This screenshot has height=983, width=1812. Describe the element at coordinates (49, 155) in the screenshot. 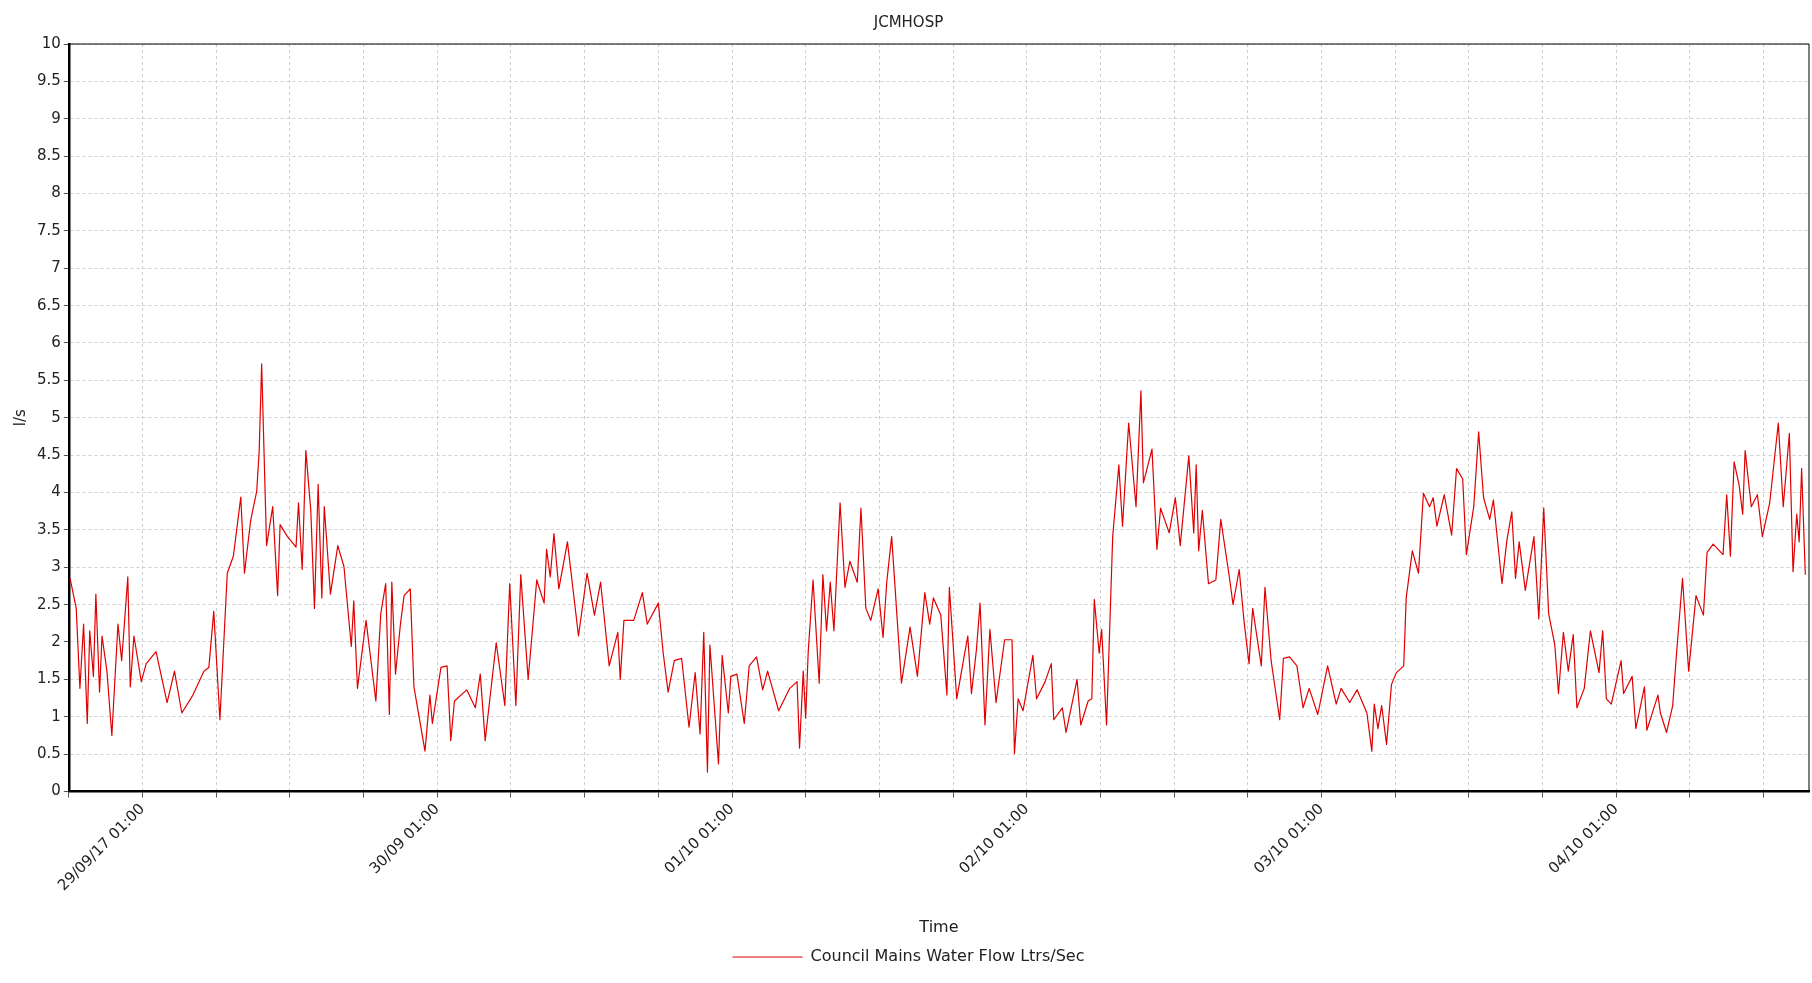

I see `y-tick-label: 8.5` at that location.